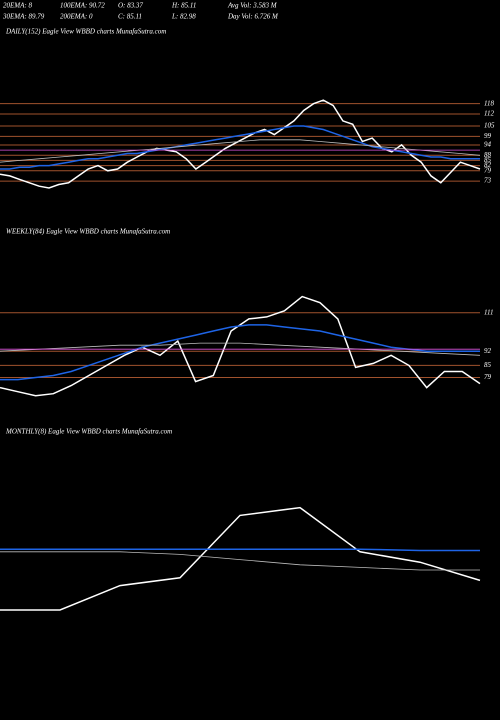  Describe the element at coordinates (488, 165) in the screenshot. I see `y-tick-label: 82` at that location.